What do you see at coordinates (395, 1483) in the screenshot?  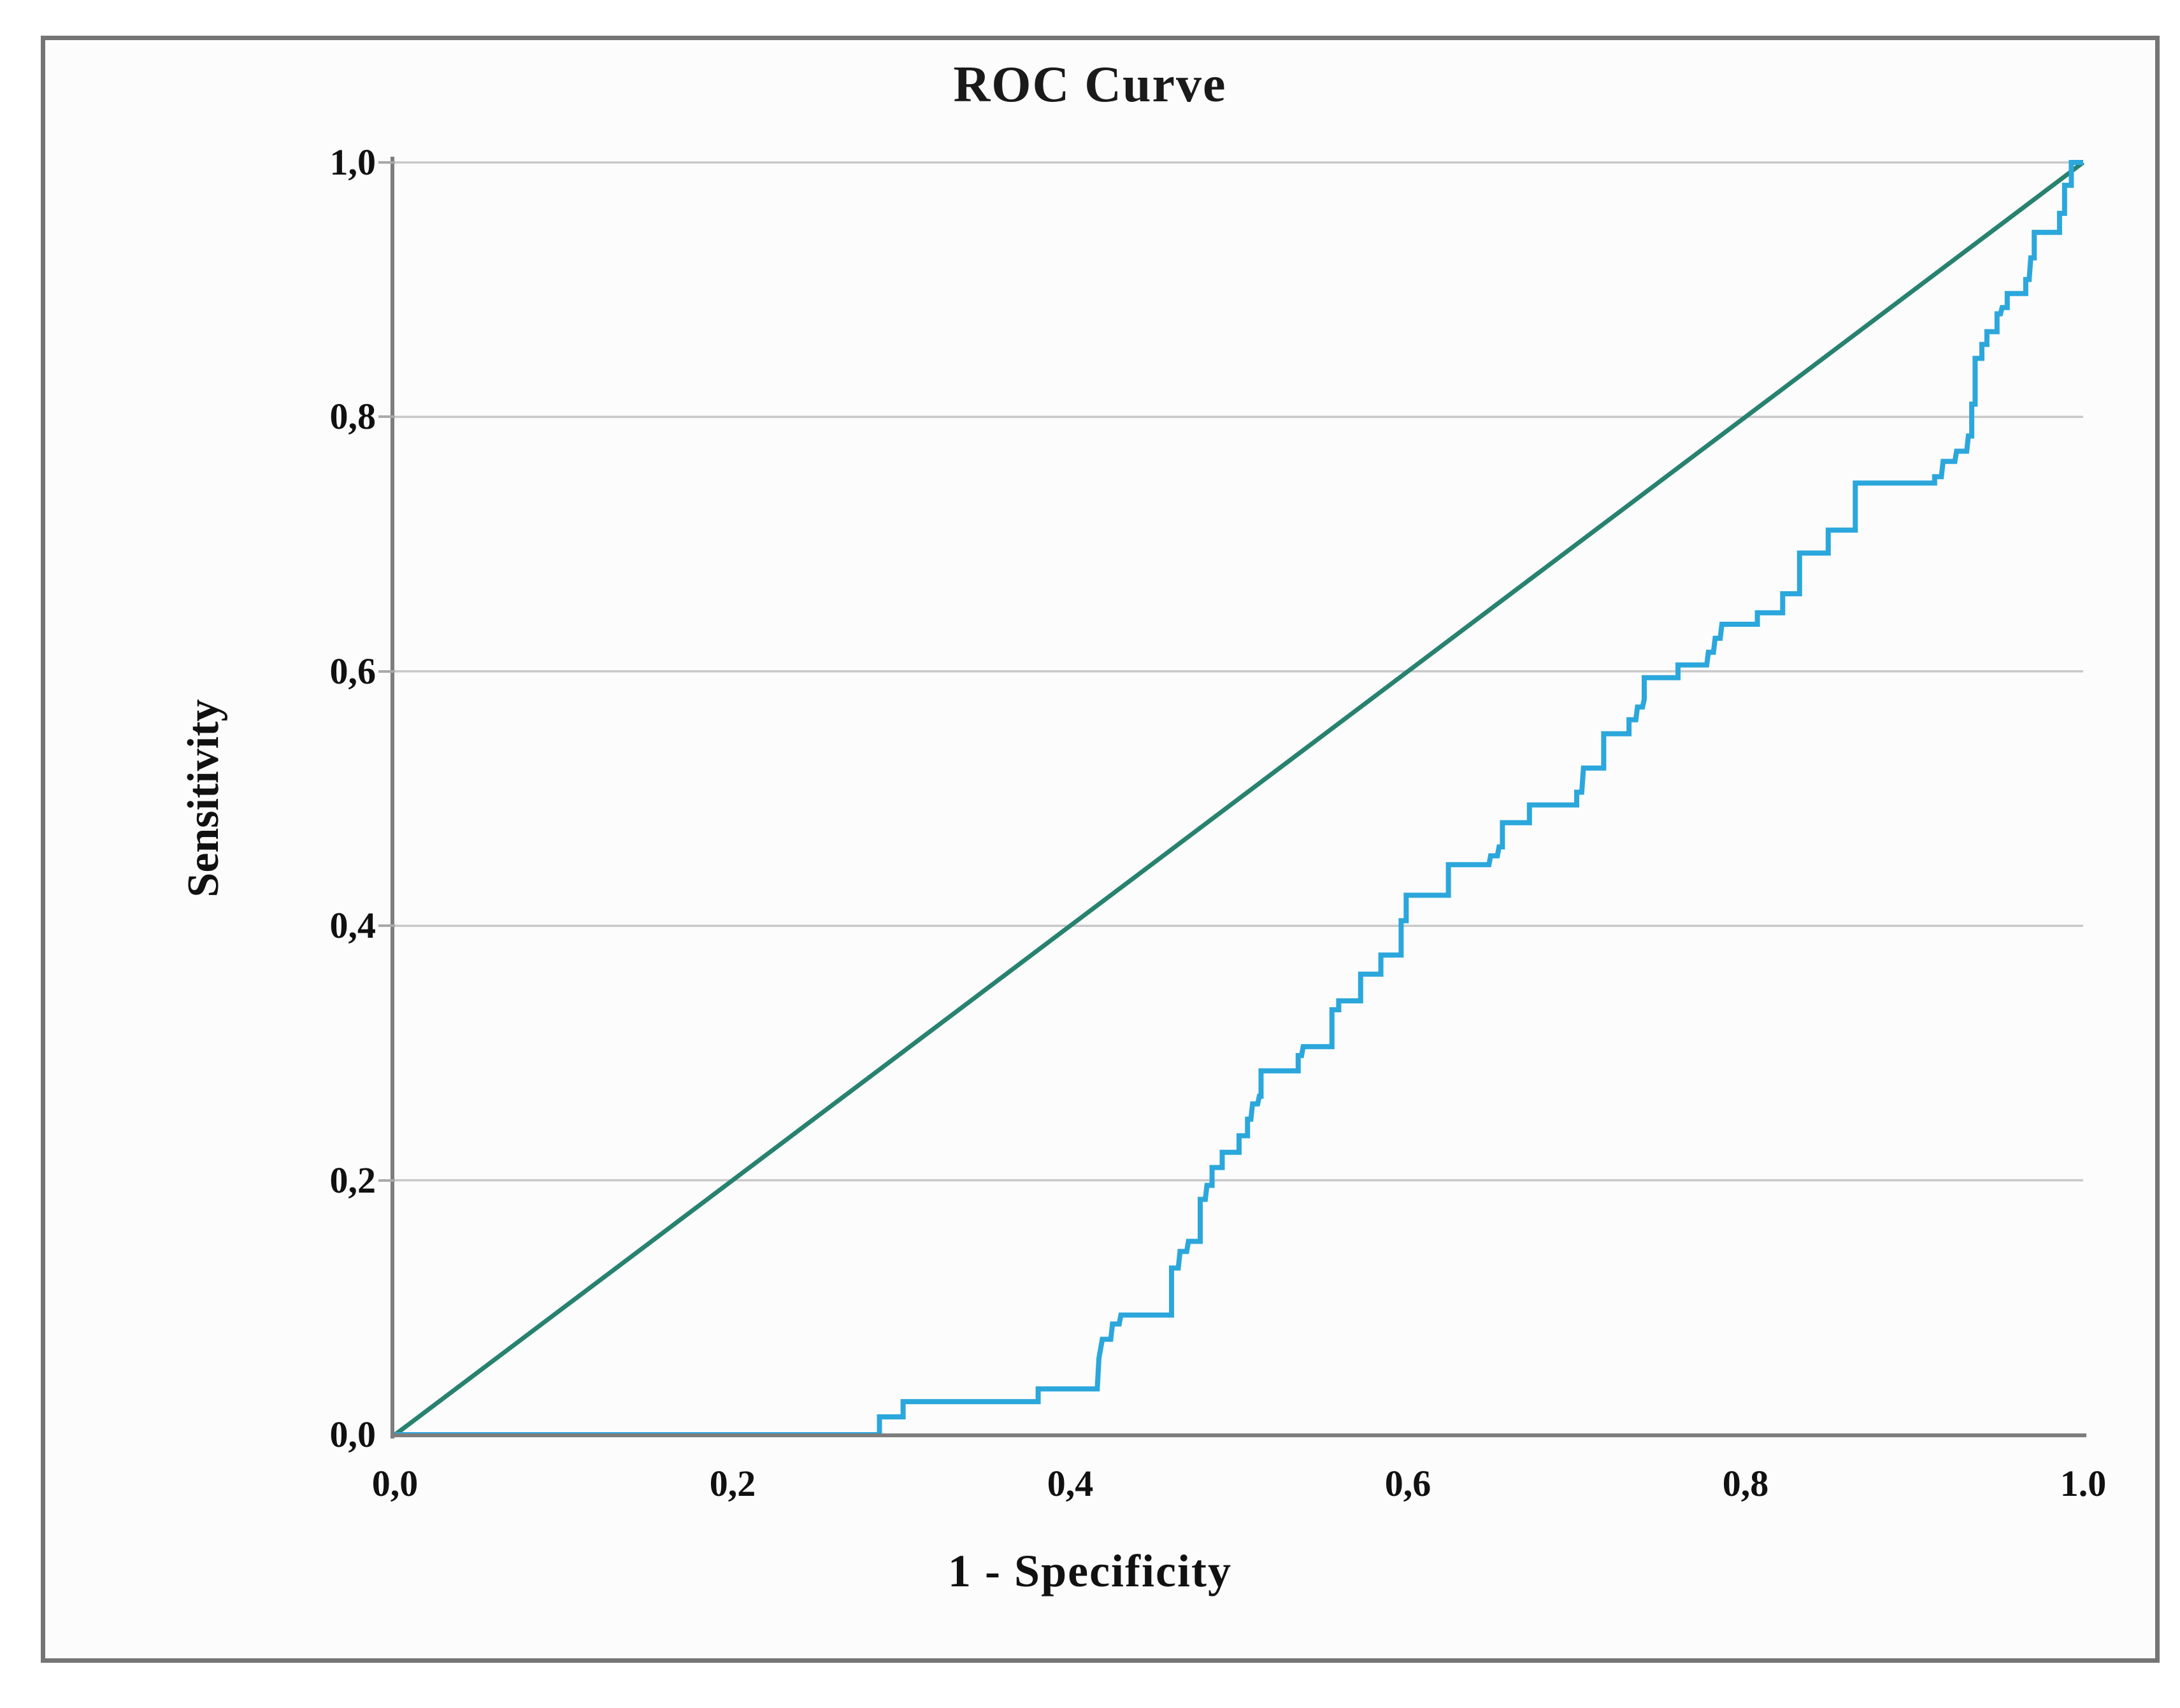 I see `x-tick-label-0.0: 0,0` at bounding box center [395, 1483].